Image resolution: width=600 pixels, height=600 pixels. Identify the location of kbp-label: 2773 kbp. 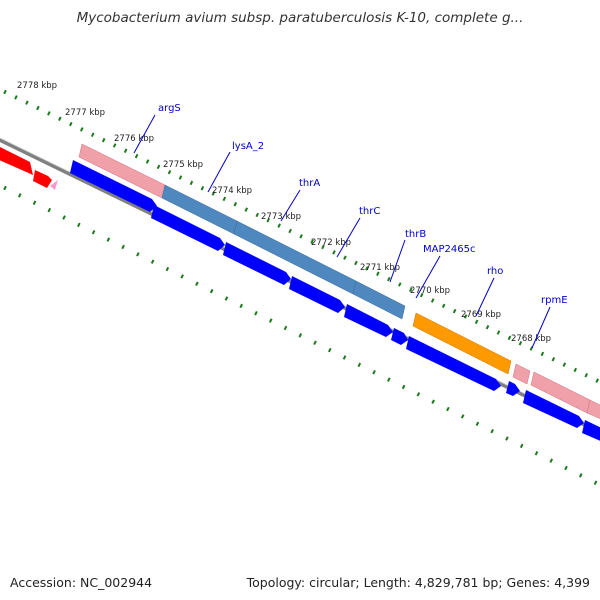
(281, 217).